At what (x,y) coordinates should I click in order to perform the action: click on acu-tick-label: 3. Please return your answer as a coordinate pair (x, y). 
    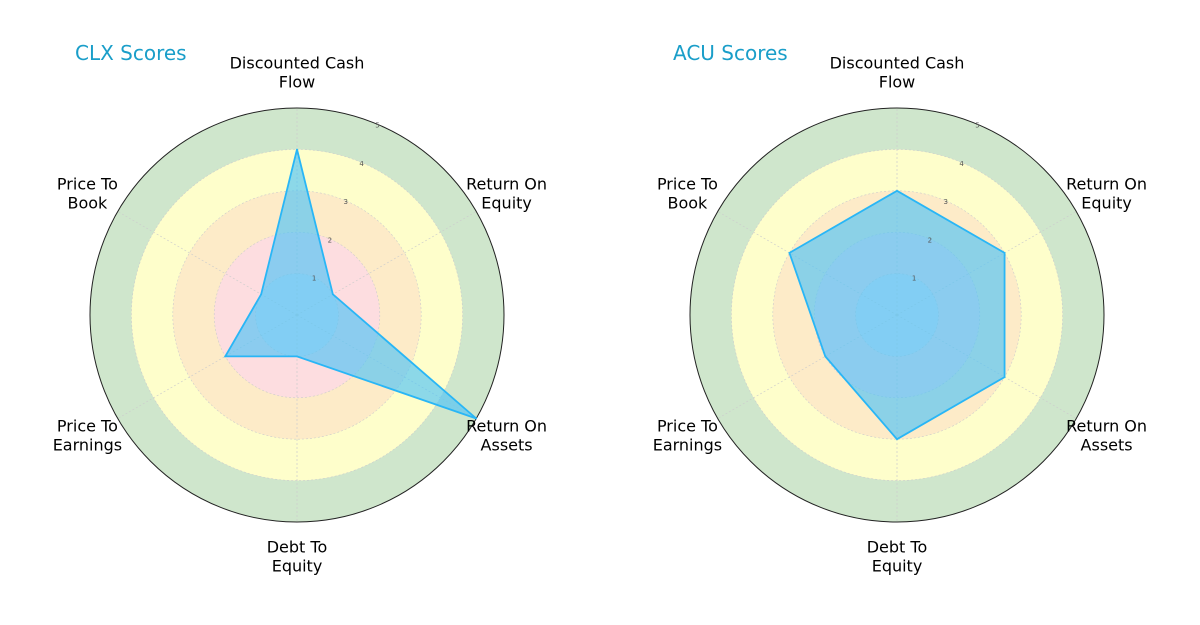
    Looking at the image, I should click on (946, 202).